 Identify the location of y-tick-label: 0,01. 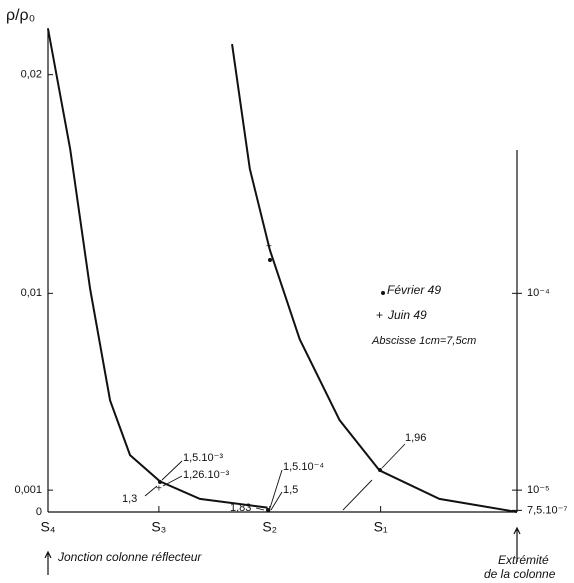
(31, 293).